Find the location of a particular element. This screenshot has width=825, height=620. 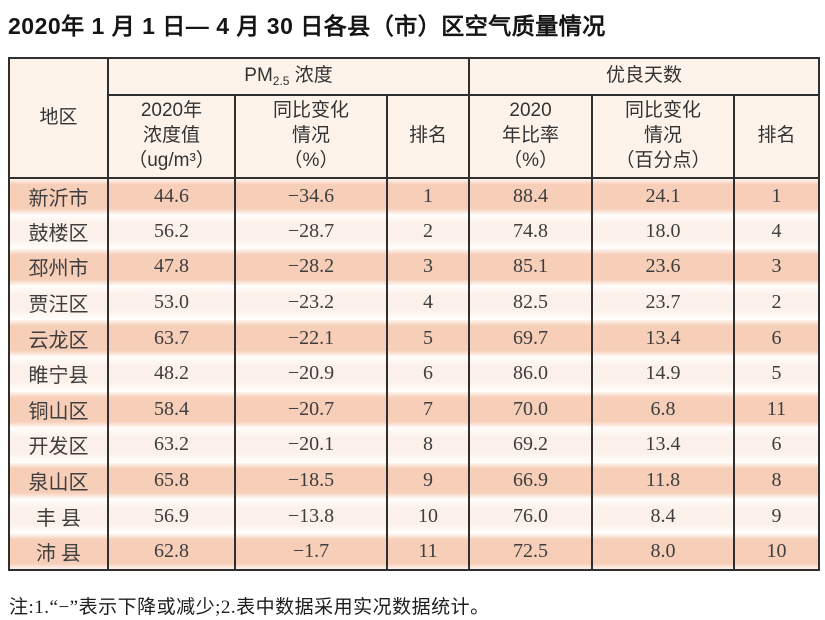

good-rank-cell: 10 is located at coordinates (777, 551).